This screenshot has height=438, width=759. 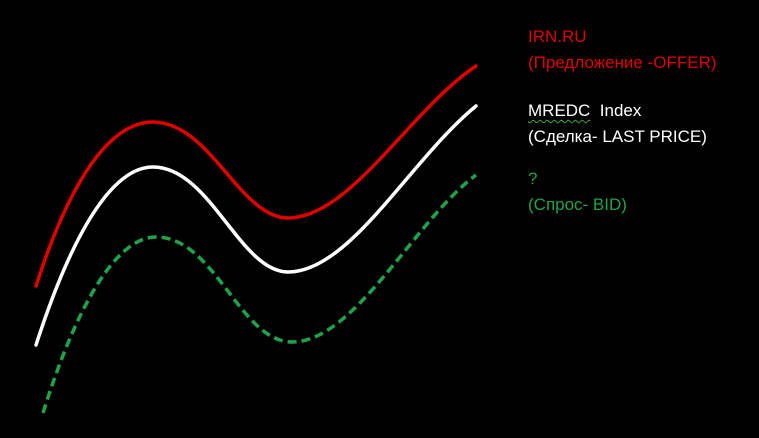 I want to click on offer-description-label: (Предложение -OFFER), so click(x=622, y=62).